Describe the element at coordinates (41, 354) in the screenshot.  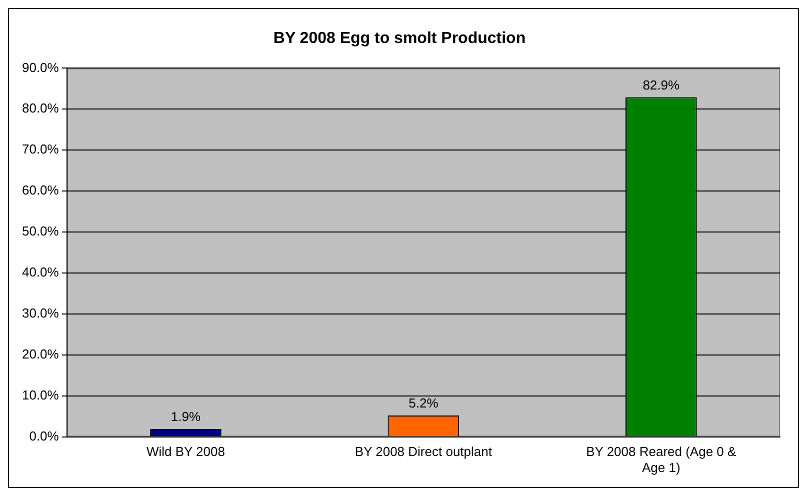
I see `y-tick-label: 20.0%` at that location.